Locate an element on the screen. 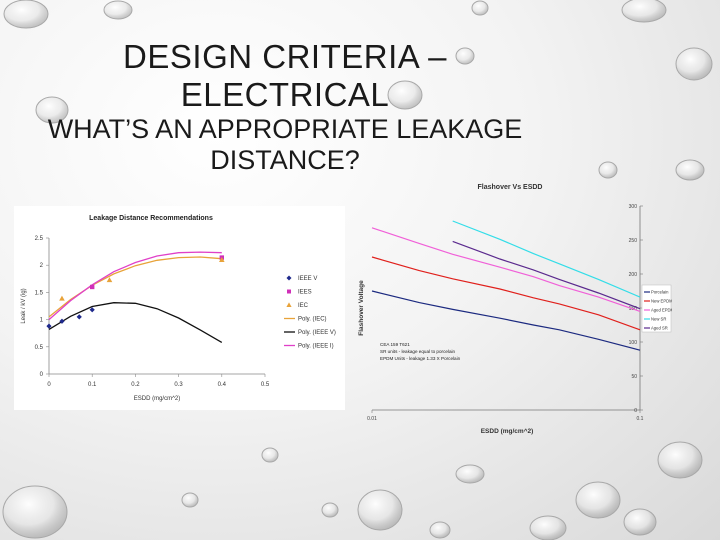 This screenshot has height=540, width=720. y-tick-label: 0.5 is located at coordinates (39, 348).